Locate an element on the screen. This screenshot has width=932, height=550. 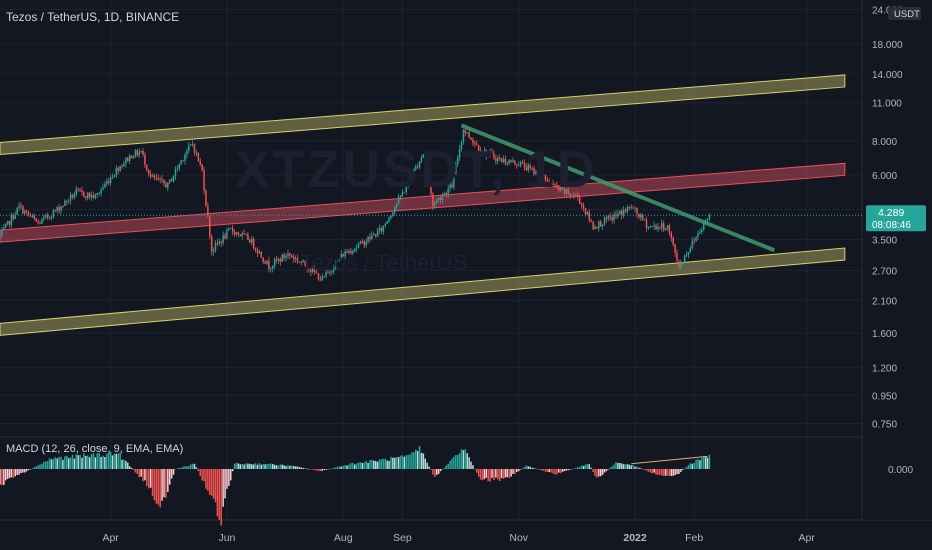
currency-badge is located at coordinates (904, 13).